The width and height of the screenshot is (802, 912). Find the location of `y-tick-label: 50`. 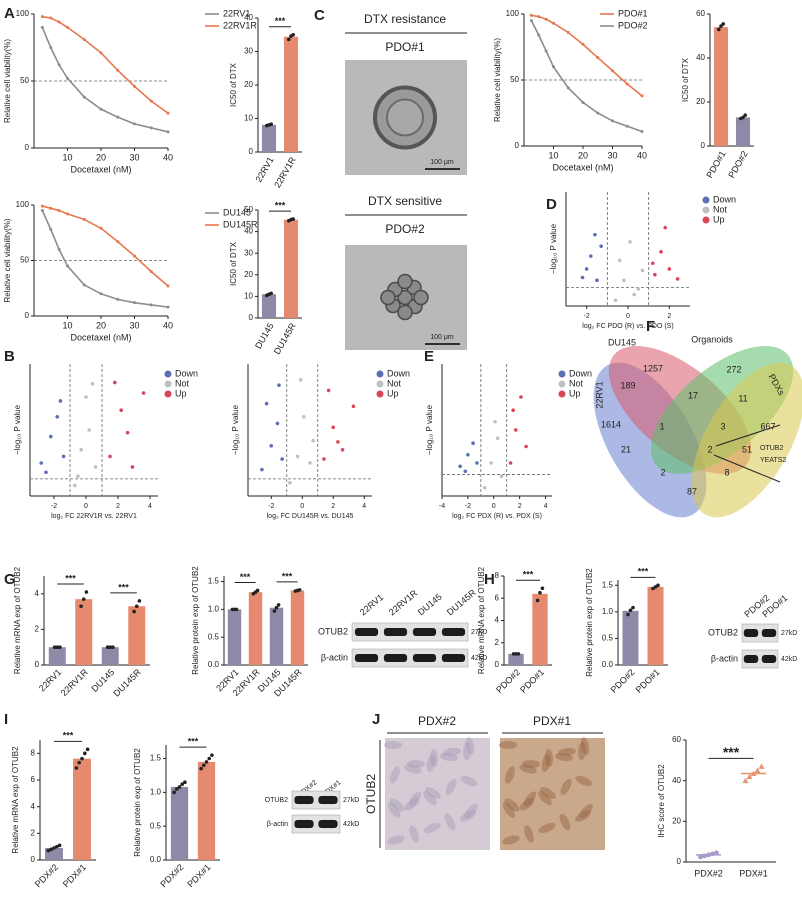

y-tick-label: 50 is located at coordinates (24, 260).